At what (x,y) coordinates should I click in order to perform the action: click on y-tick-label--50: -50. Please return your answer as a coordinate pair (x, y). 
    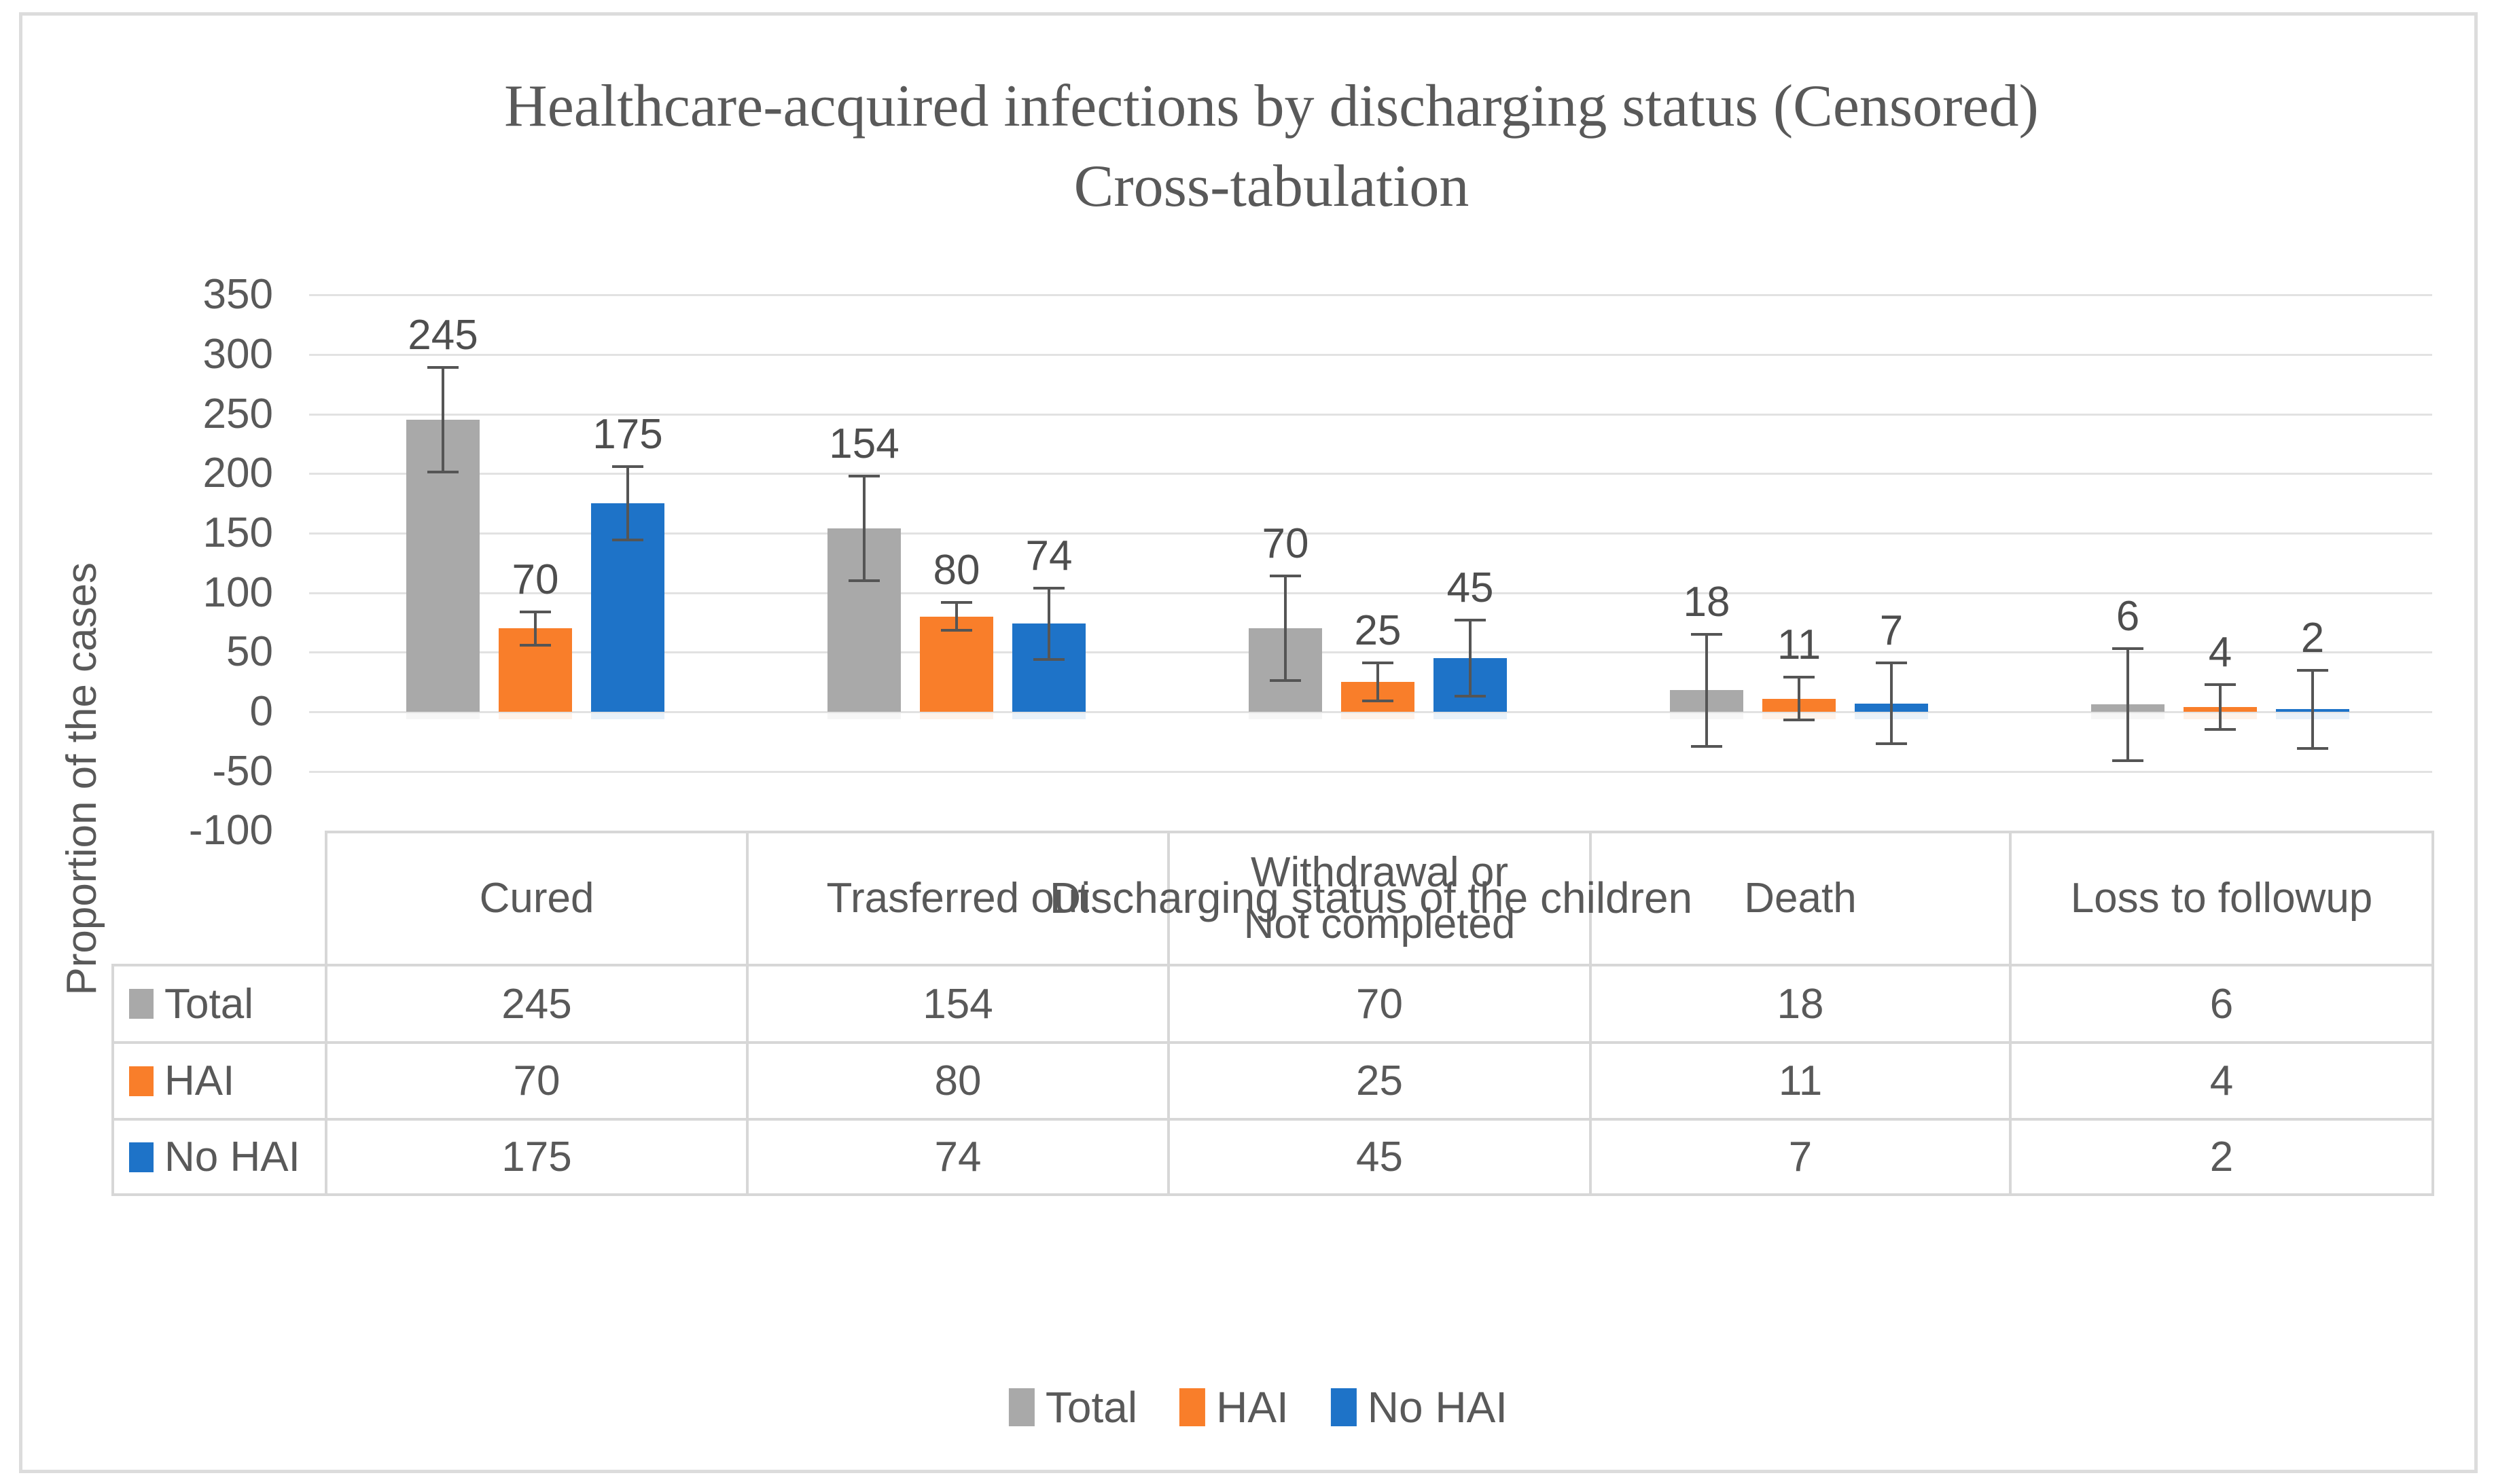
    Looking at the image, I should click on (243, 771).